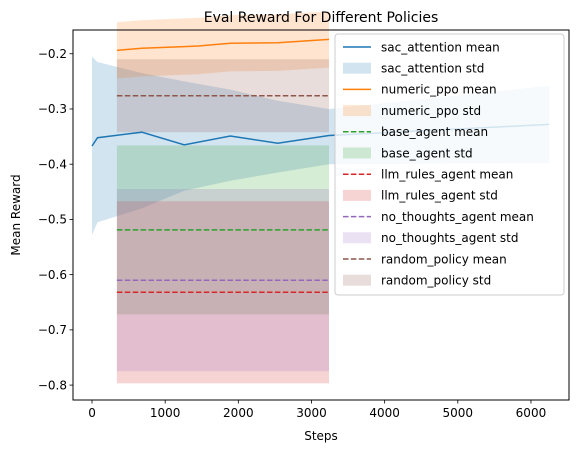 The image size is (579, 457). I want to click on legend-label-mean-4: no_thoughts_agent mean, so click(457, 217).